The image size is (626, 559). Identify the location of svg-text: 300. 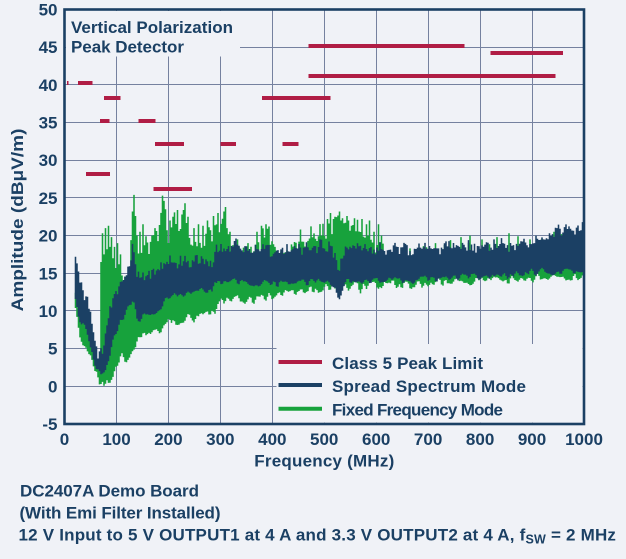
(220, 439).